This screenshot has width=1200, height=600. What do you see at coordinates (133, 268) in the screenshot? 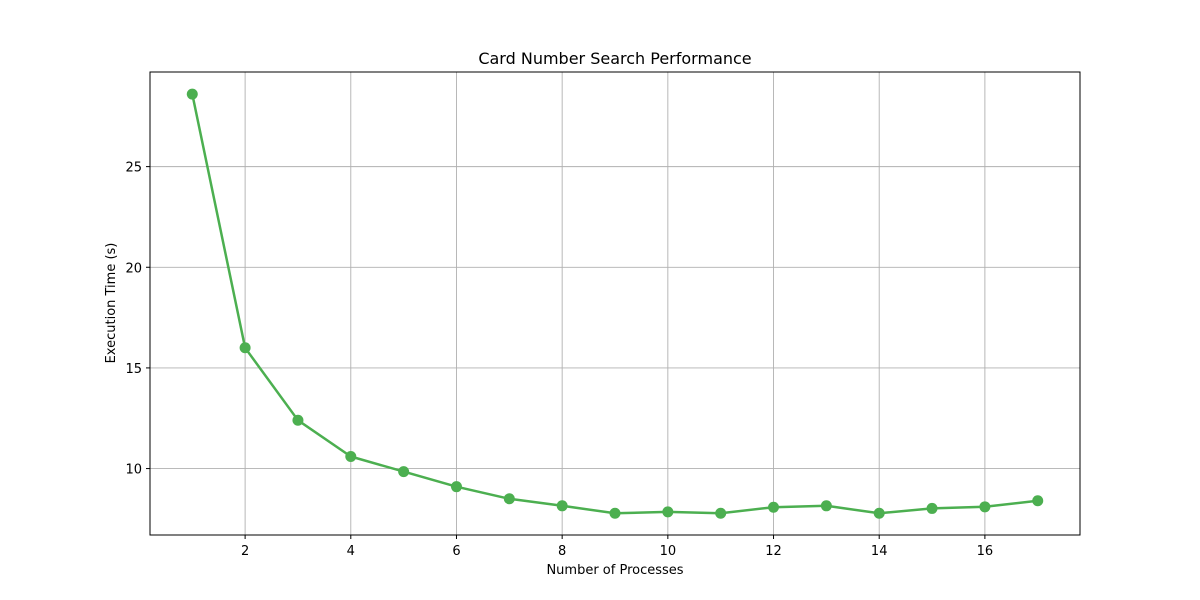
I see `y-tick-label: 20` at bounding box center [133, 268].